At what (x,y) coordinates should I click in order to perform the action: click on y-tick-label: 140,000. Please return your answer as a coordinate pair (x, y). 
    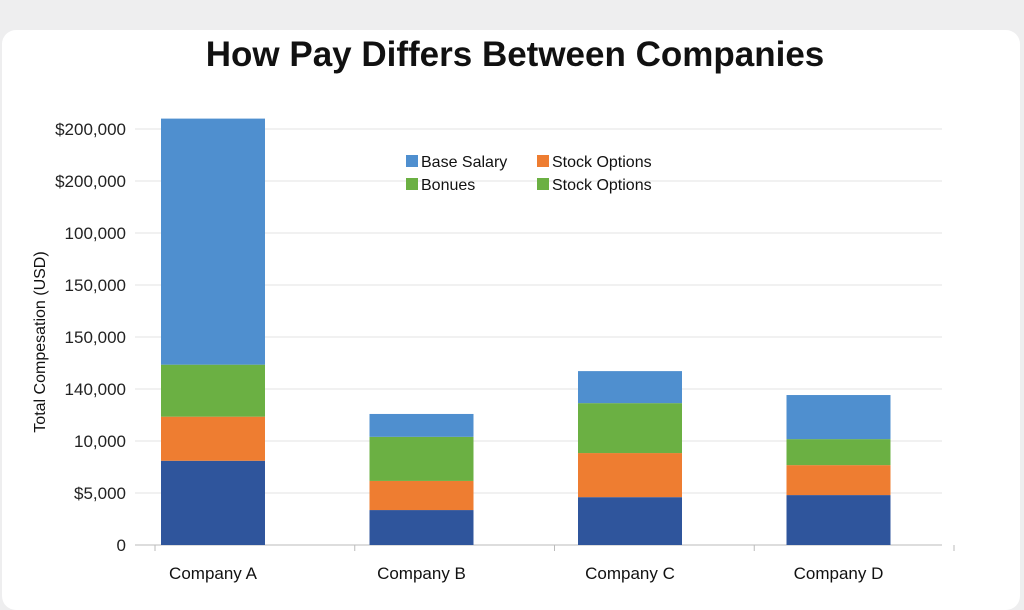
    Looking at the image, I should click on (95, 389).